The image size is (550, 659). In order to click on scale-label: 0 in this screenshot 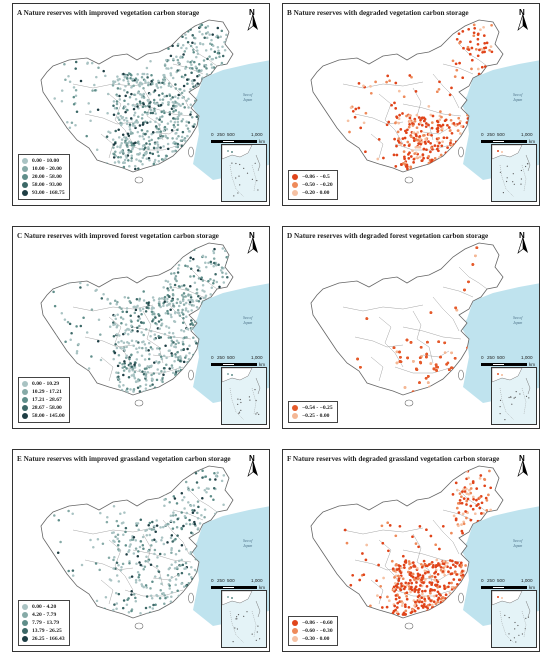, I will do `click(482, 357)`.